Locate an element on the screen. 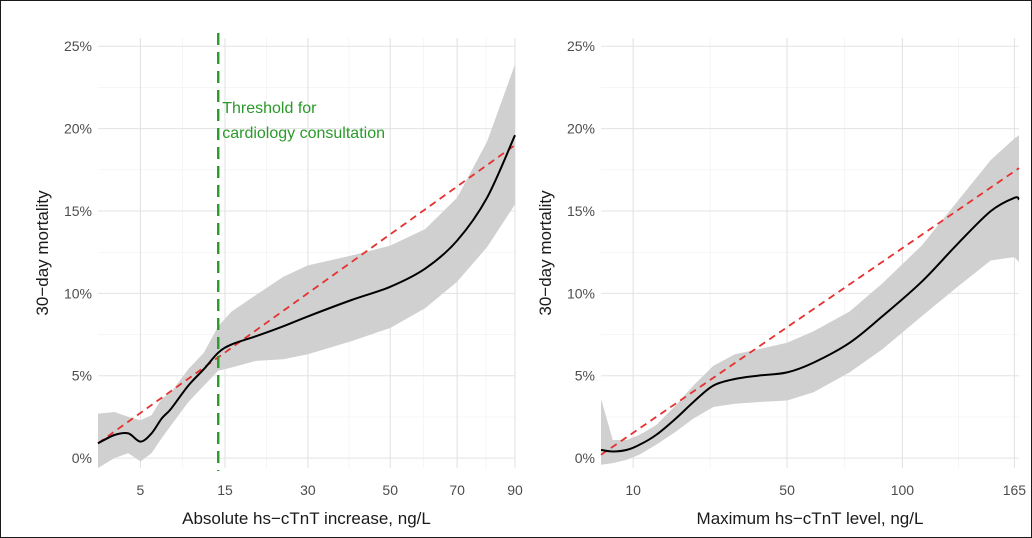  x-axis-title: Absolute hs−cTnT increase, ng/L is located at coordinates (306, 518).